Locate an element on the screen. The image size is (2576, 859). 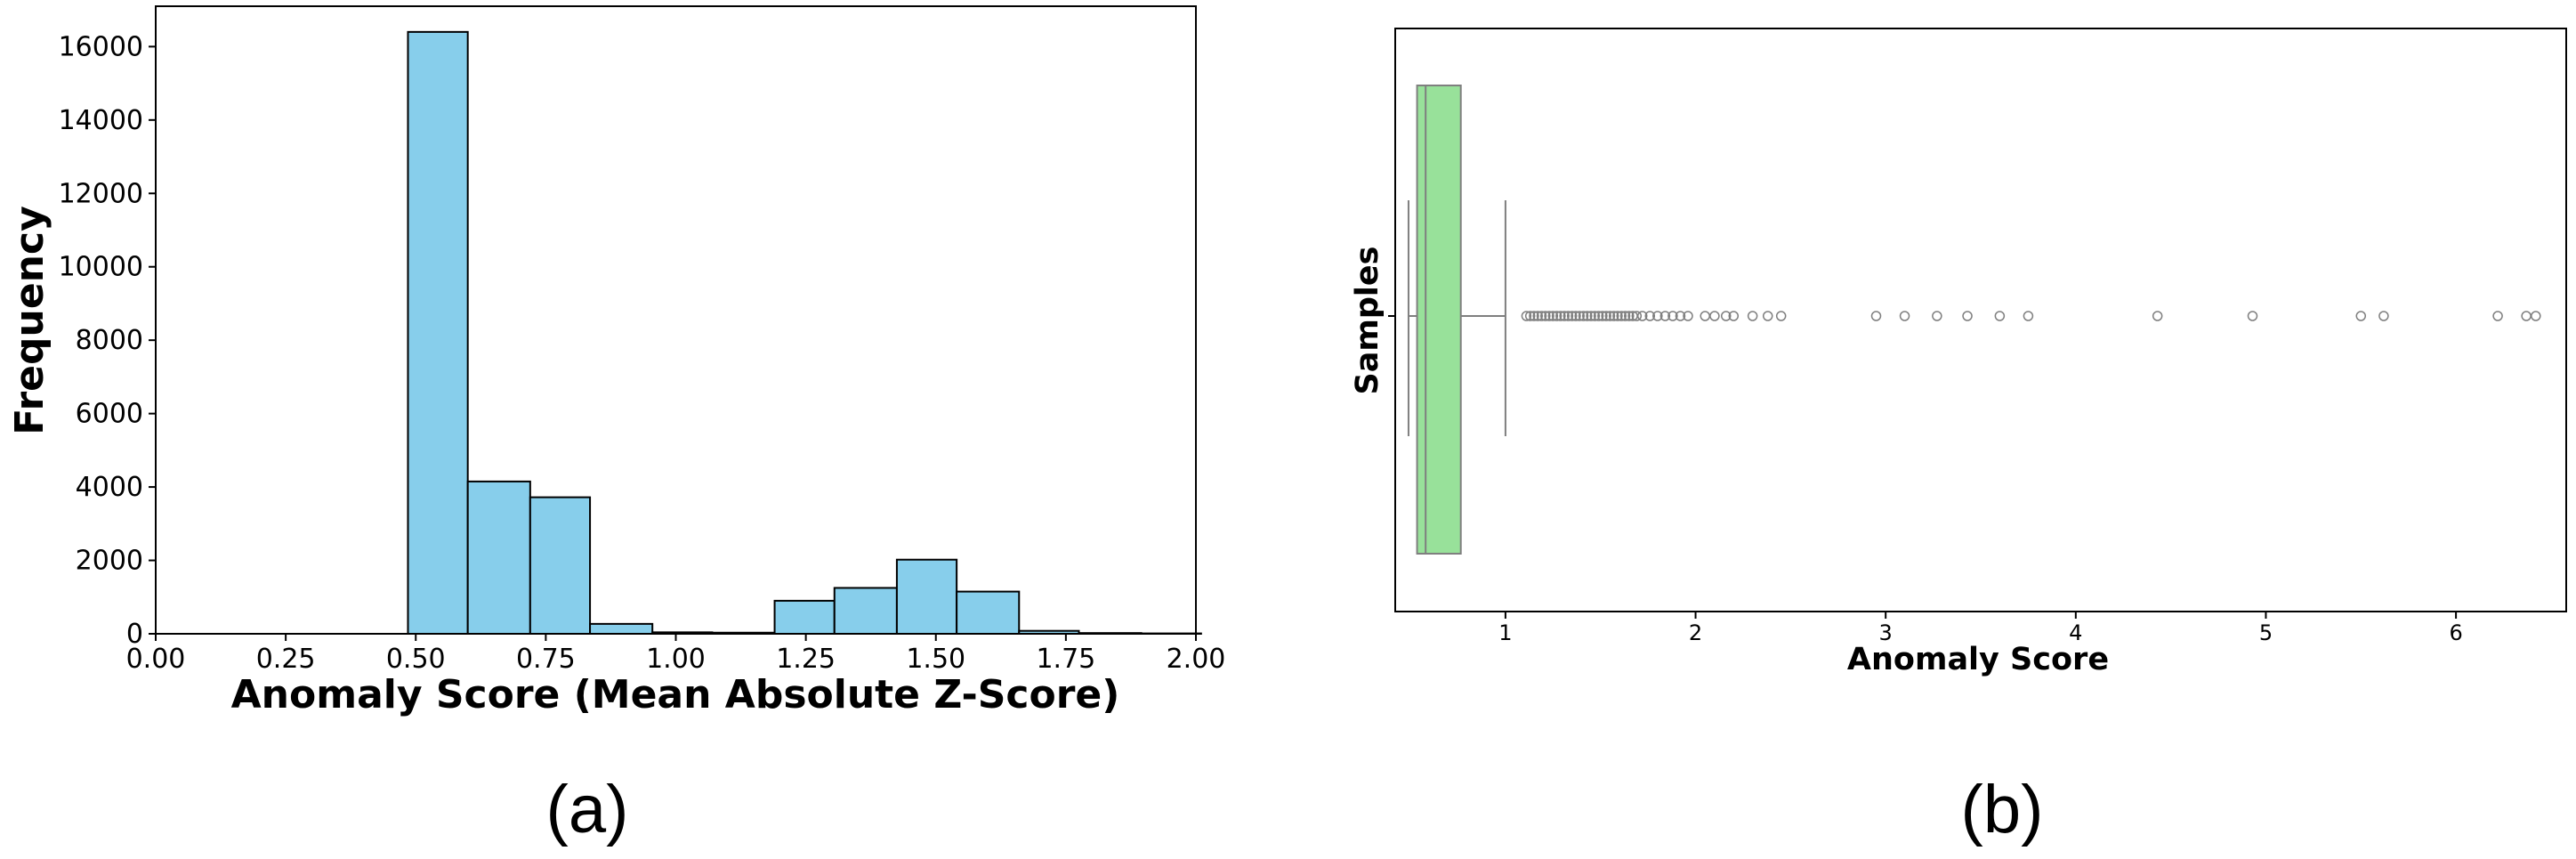
histogram-y-tick-label: 8000 is located at coordinates (109, 340).